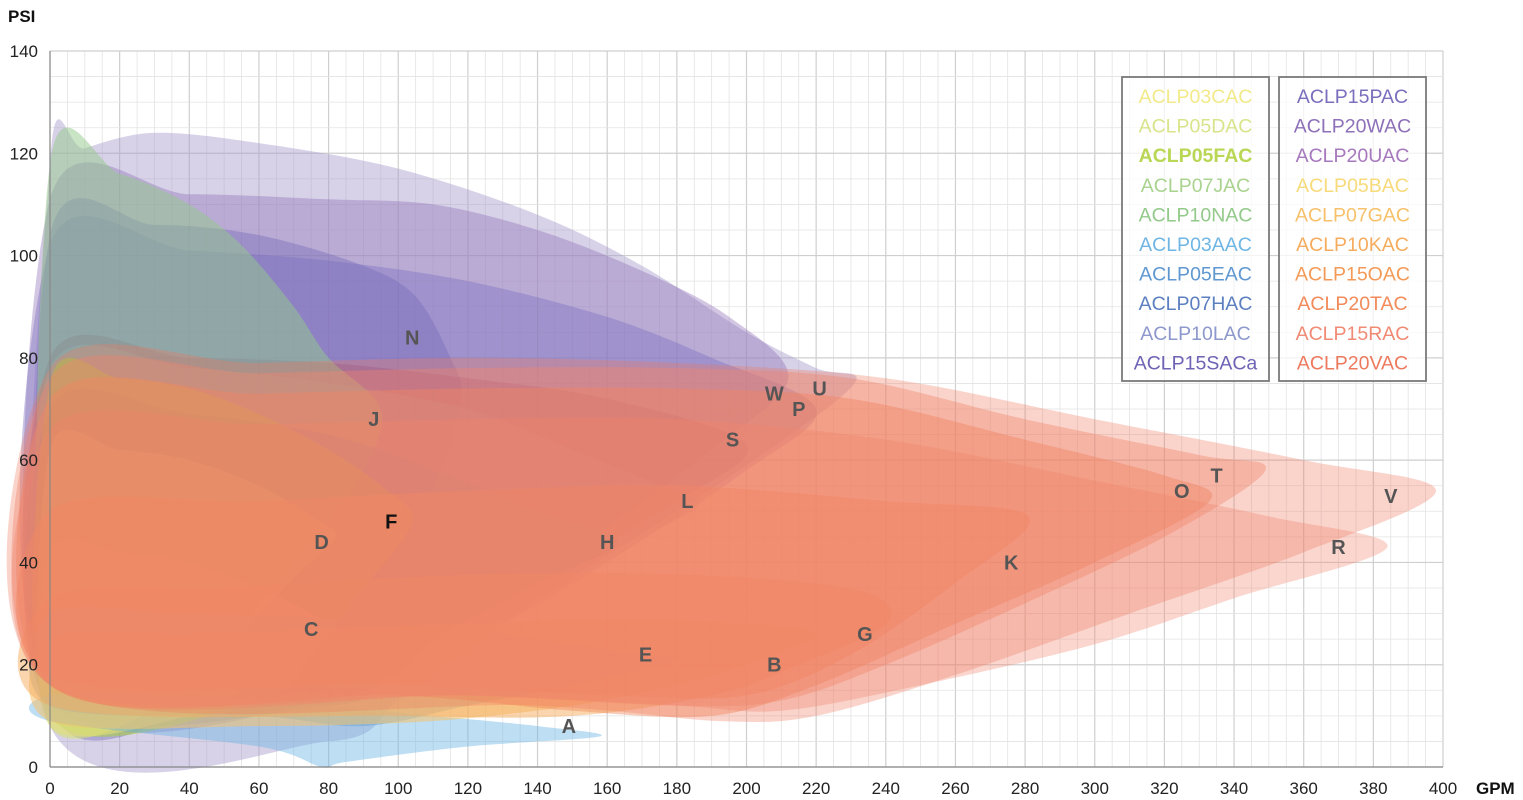 The height and width of the screenshot is (800, 1523). What do you see at coordinates (1095, 788) in the screenshot?
I see `x-tick-label: 300` at bounding box center [1095, 788].